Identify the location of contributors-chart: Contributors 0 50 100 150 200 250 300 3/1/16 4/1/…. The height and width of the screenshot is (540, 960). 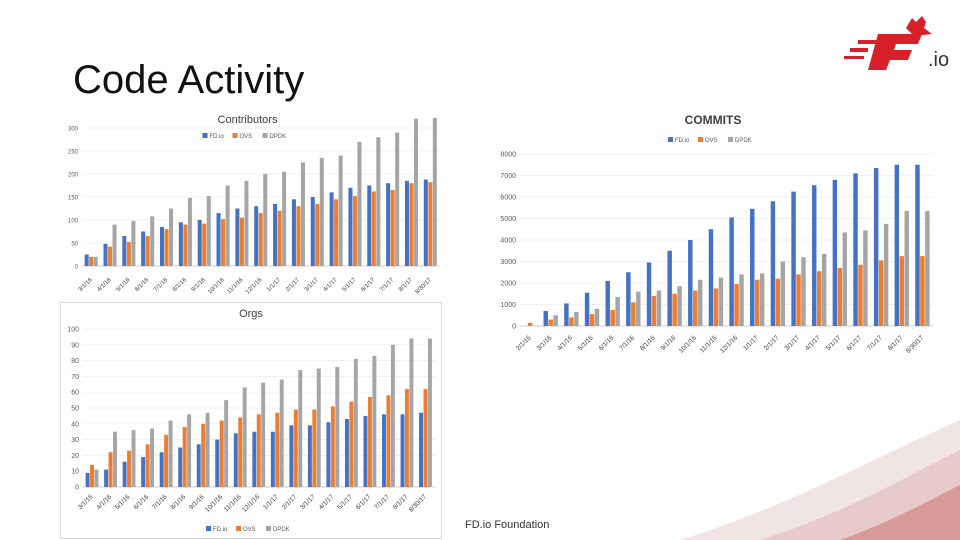
(247, 202).